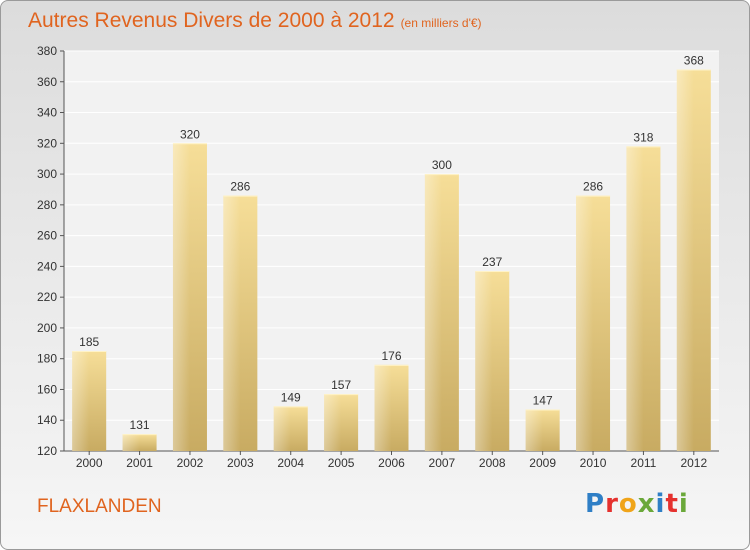 The height and width of the screenshot is (550, 750). What do you see at coordinates (47, 420) in the screenshot?
I see `y-tick-label: 140` at bounding box center [47, 420].